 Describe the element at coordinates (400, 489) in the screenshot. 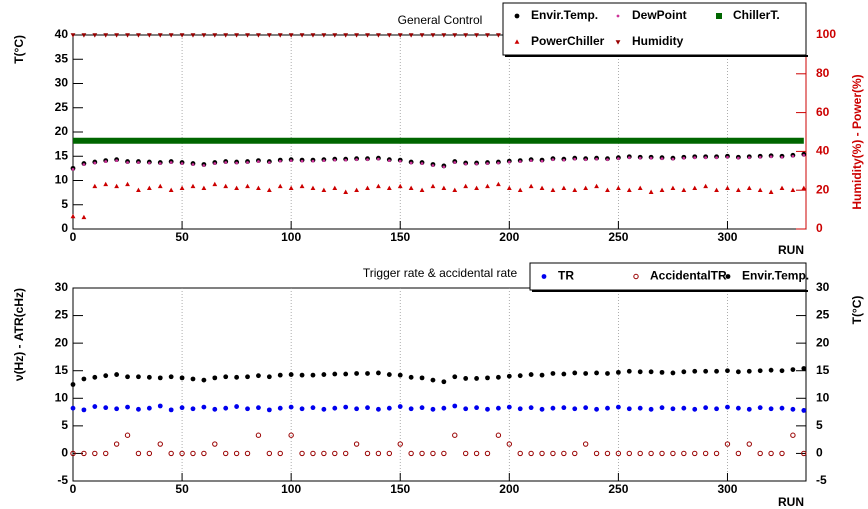

I see `x-tick-label: 150` at that location.